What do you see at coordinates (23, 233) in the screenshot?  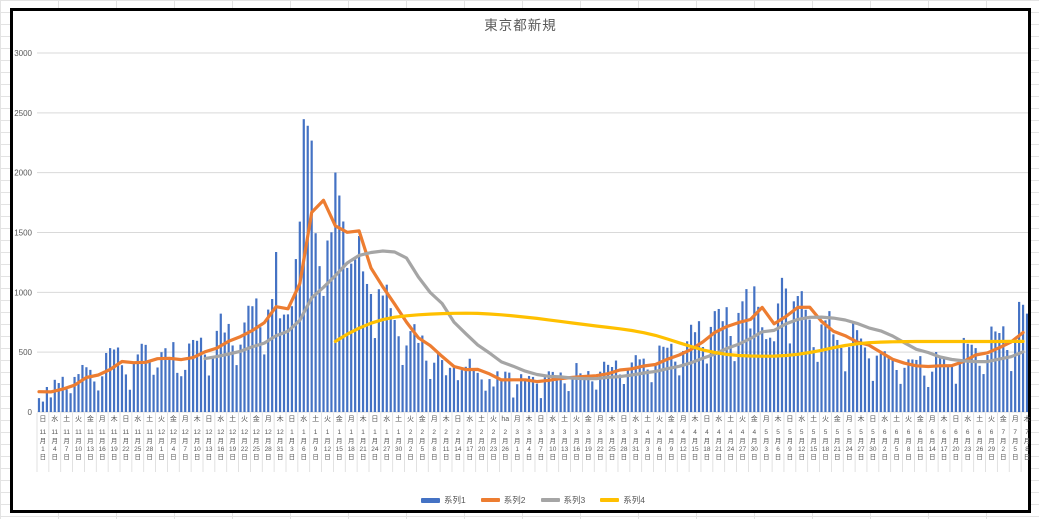 I see `y-axis-tick-label: 1500` at bounding box center [23, 233].